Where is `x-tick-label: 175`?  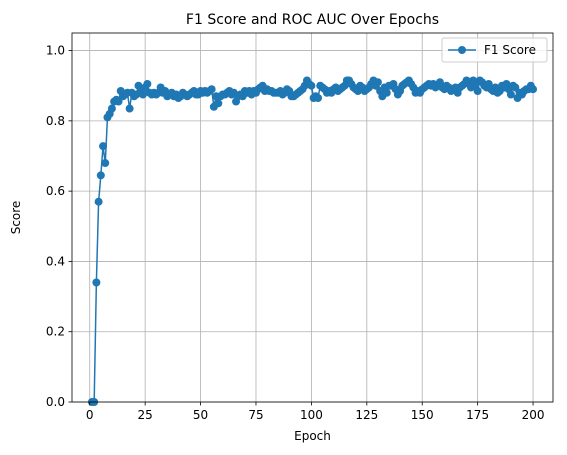 x-tick-label: 175 is located at coordinates (477, 415).